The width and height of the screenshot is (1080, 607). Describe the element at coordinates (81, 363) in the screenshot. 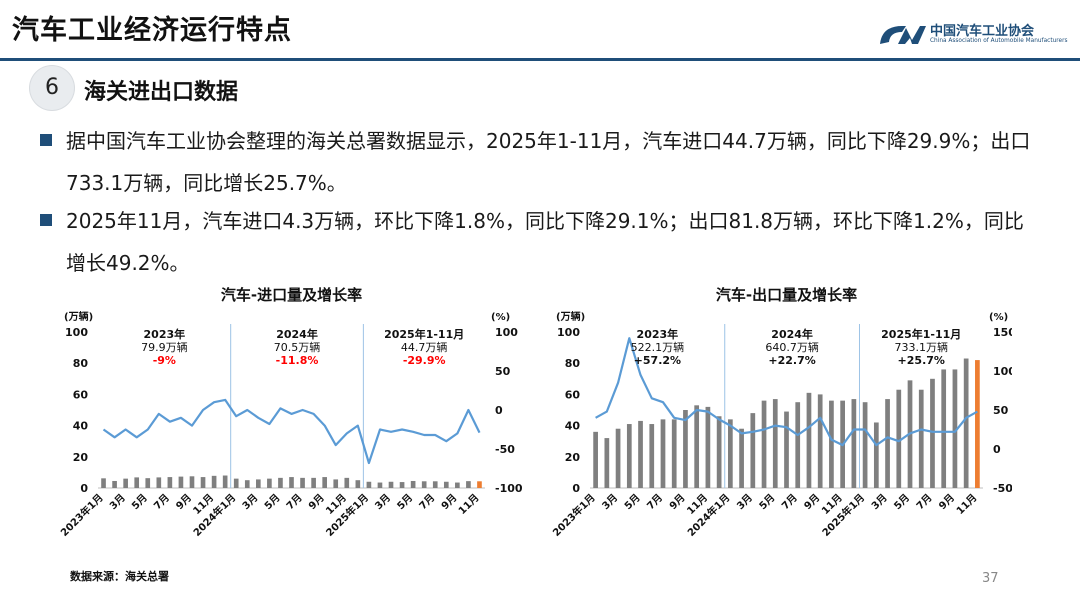

I see `left-axis-tick: 80` at that location.